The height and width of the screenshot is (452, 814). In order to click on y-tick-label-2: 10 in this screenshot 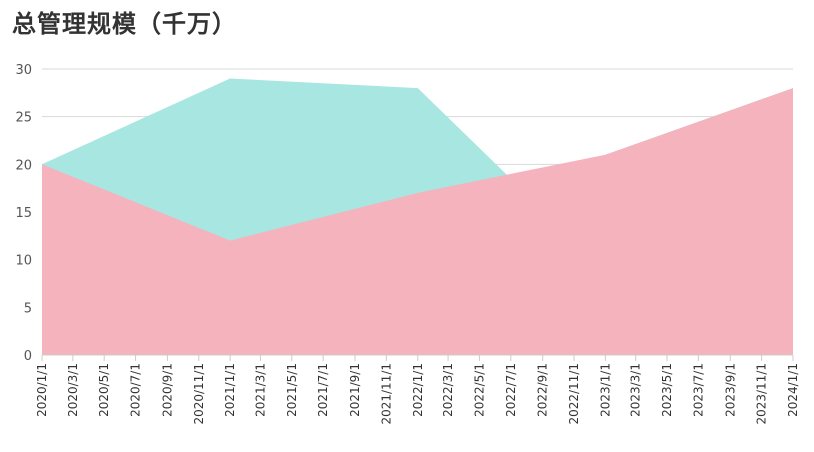, I will do `click(23, 261)`.